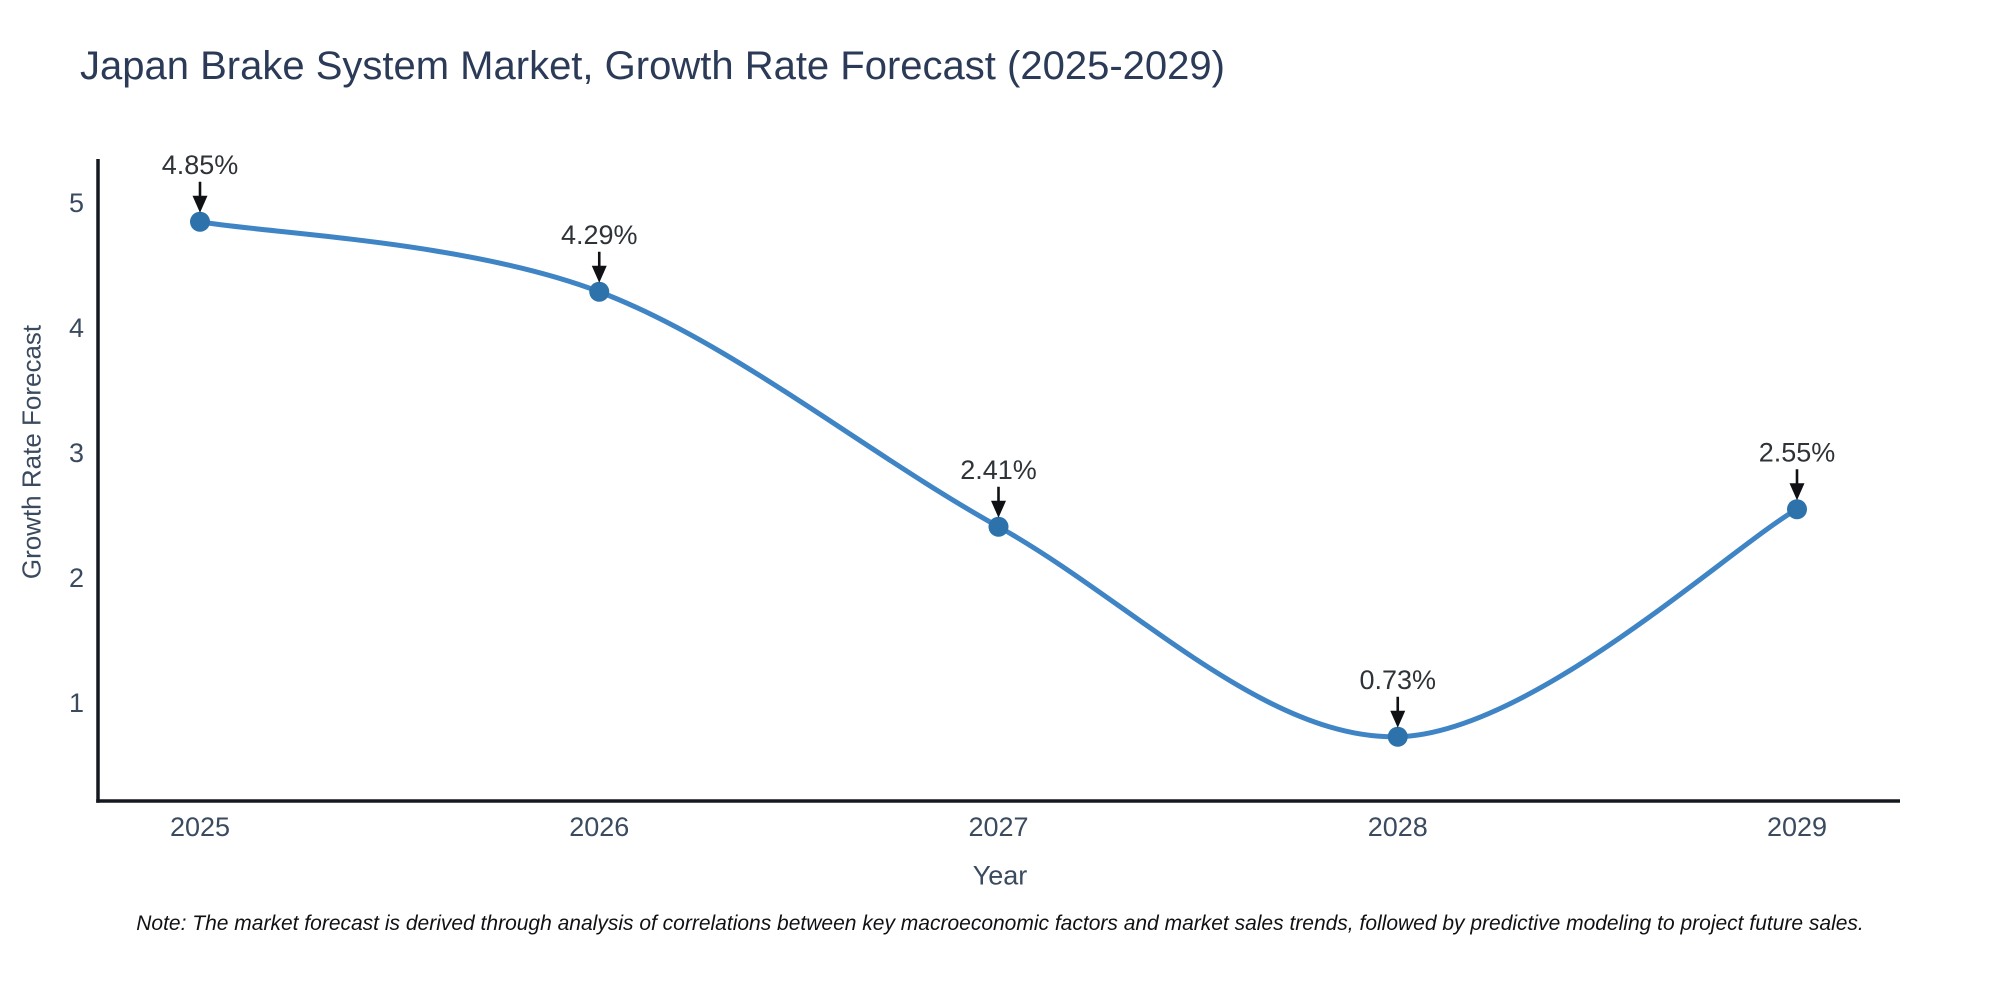 Image resolution: width=2000 pixels, height=1000 pixels. Describe the element at coordinates (1398, 827) in the screenshot. I see `x-tick-label: 2028` at that location.